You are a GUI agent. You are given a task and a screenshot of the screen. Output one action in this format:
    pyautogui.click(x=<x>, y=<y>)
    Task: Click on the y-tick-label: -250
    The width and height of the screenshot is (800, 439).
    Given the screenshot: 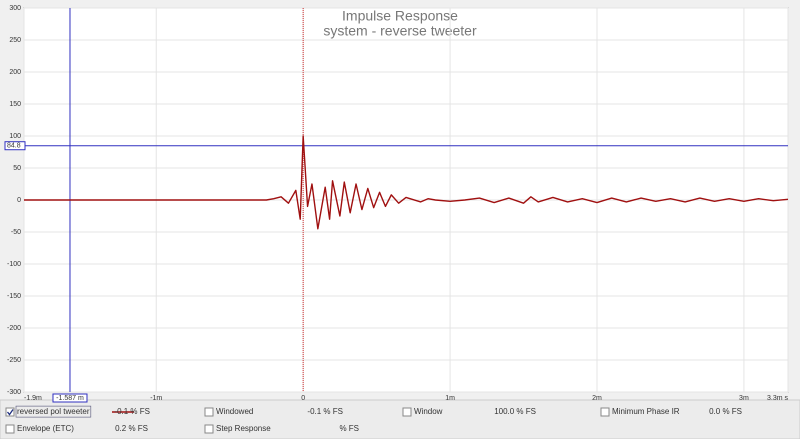 What is the action you would take?
    pyautogui.click(x=14, y=360)
    